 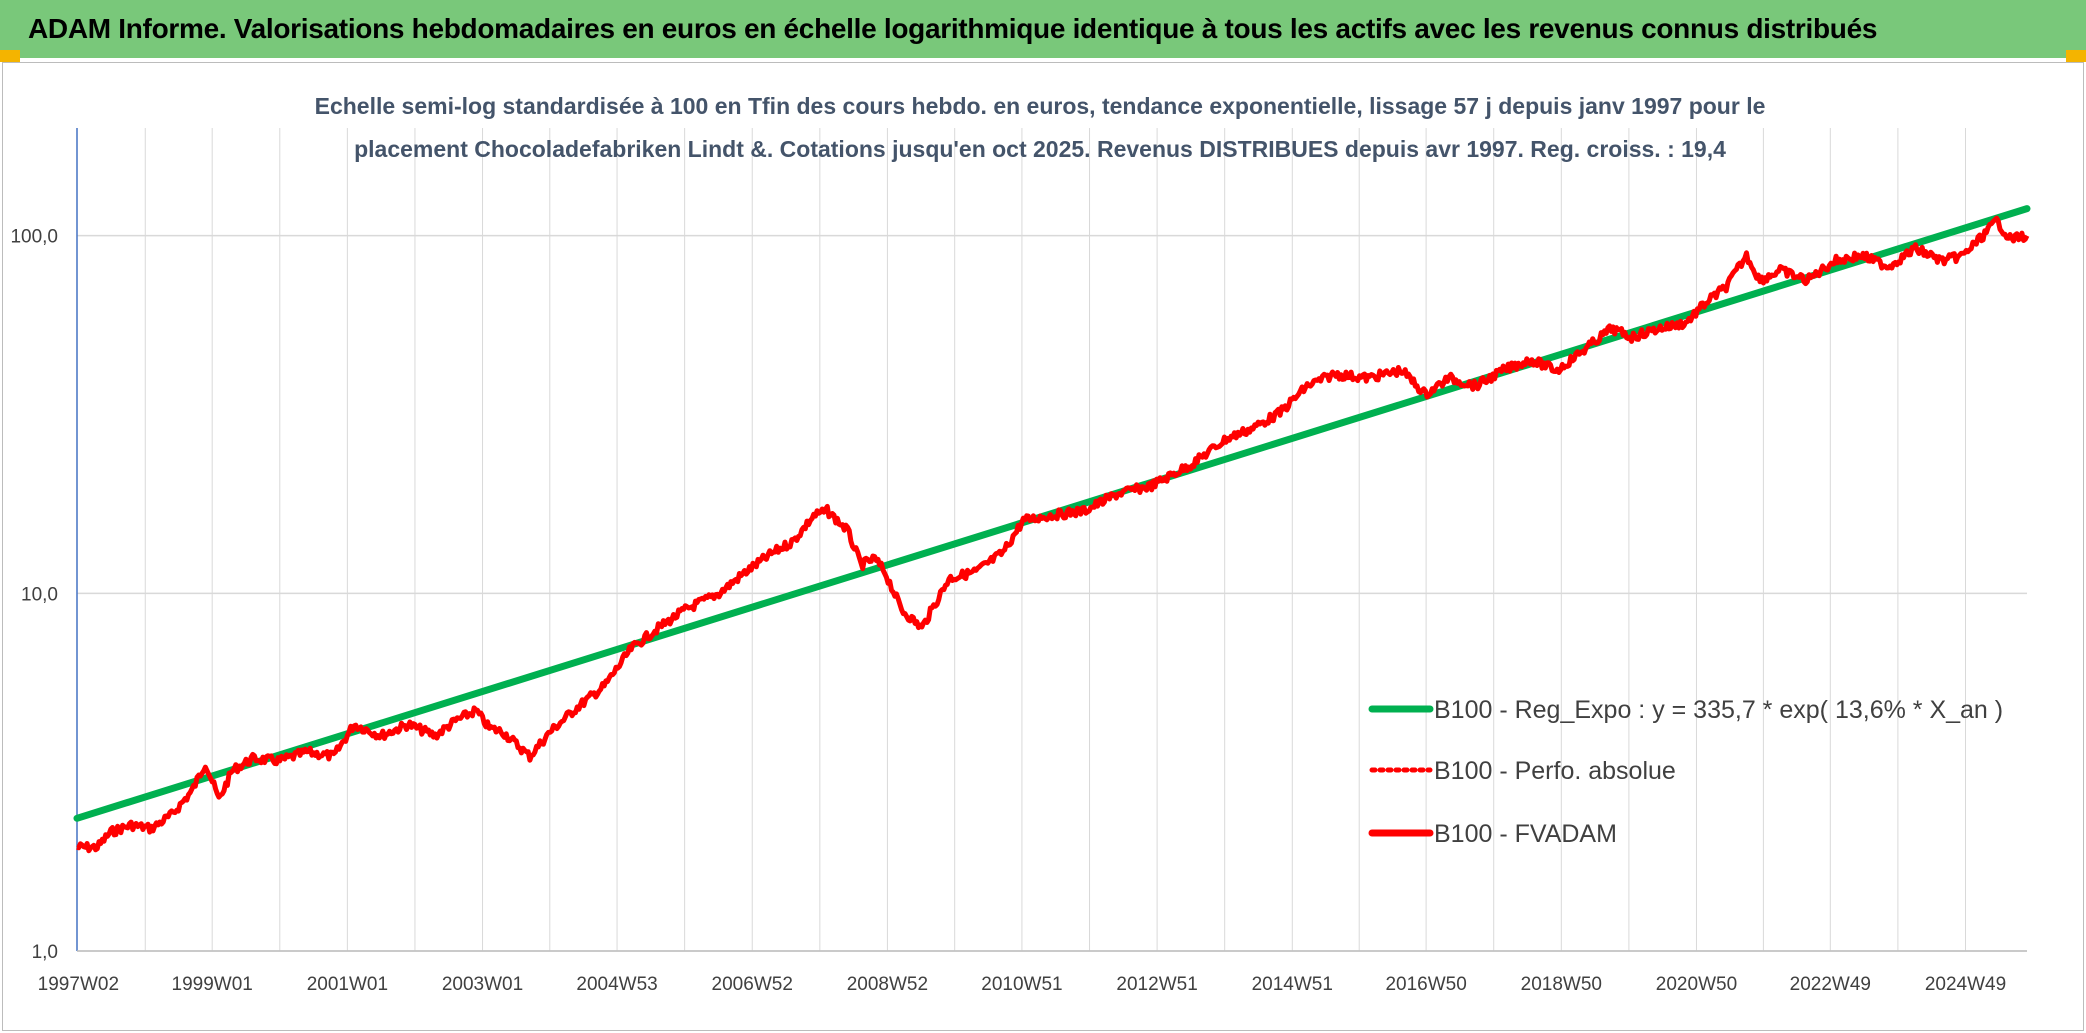 I want to click on x-tick-label-8: 2012W51, so click(x=1156, y=984).